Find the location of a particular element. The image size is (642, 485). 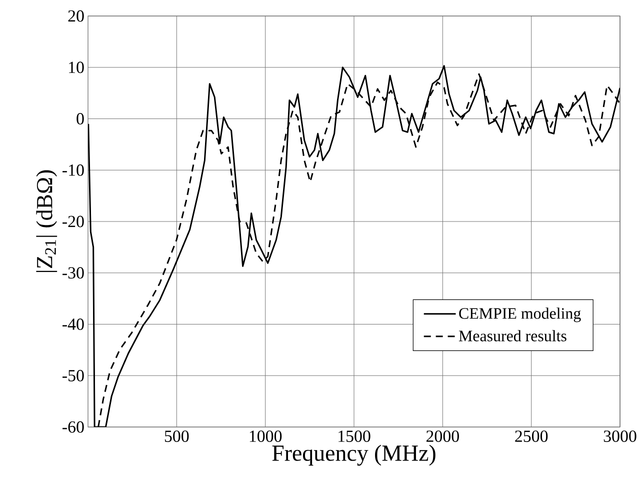

x-tick-label: 2000 is located at coordinates (442, 436).